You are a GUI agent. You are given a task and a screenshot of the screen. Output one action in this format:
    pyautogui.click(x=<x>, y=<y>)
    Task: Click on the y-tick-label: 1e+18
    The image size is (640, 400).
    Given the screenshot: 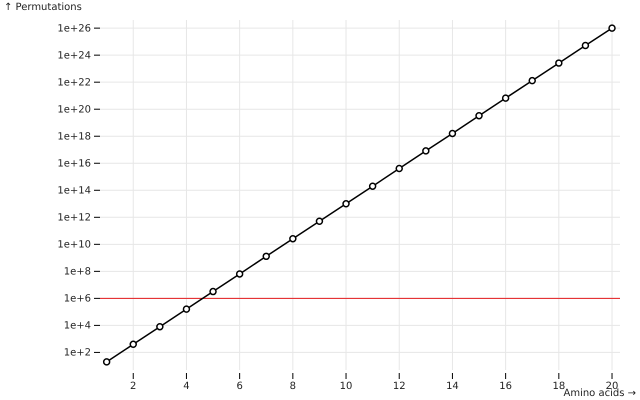 What is the action you would take?
    pyautogui.click(x=74, y=136)
    